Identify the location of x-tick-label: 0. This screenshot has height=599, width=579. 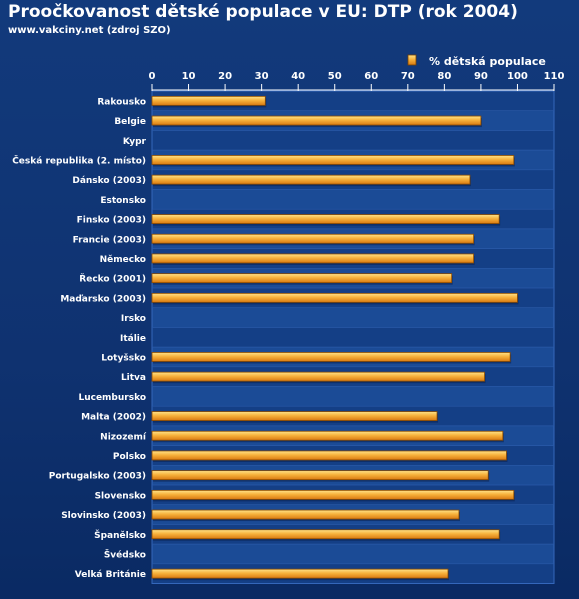
(152, 76).